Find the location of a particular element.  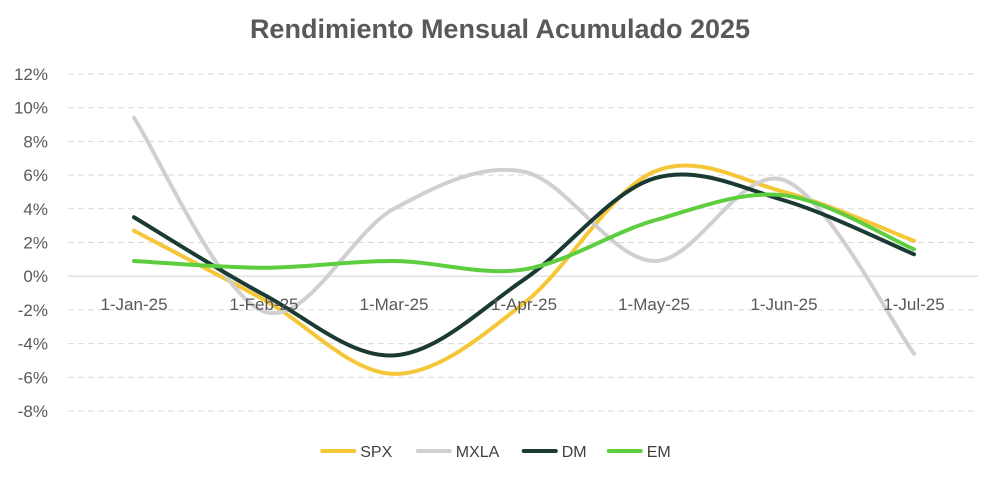

y-tick-label: 12% is located at coordinates (31, 74).